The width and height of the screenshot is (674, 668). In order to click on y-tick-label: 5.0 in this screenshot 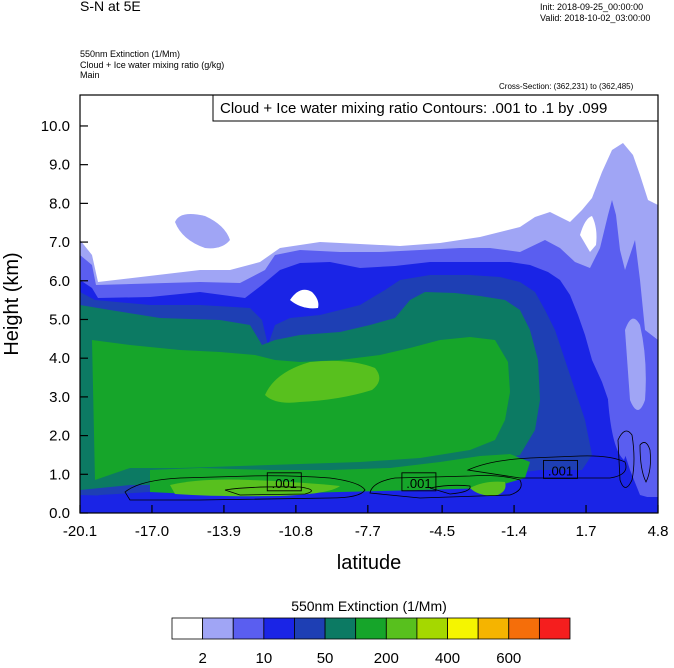, I will do `click(59, 319)`.